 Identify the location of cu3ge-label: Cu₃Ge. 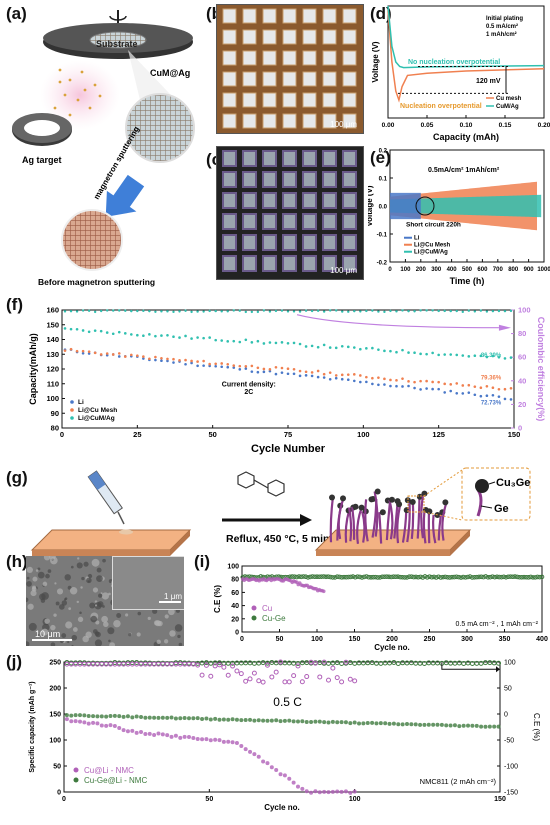
(513, 483).